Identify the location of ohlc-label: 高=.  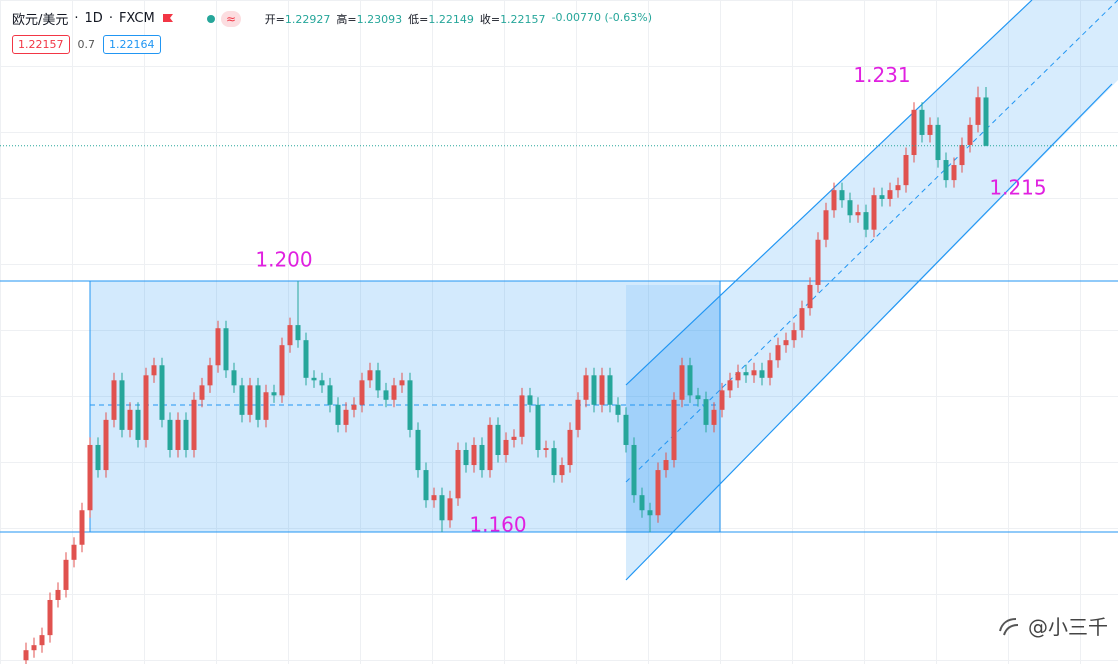
(346, 19).